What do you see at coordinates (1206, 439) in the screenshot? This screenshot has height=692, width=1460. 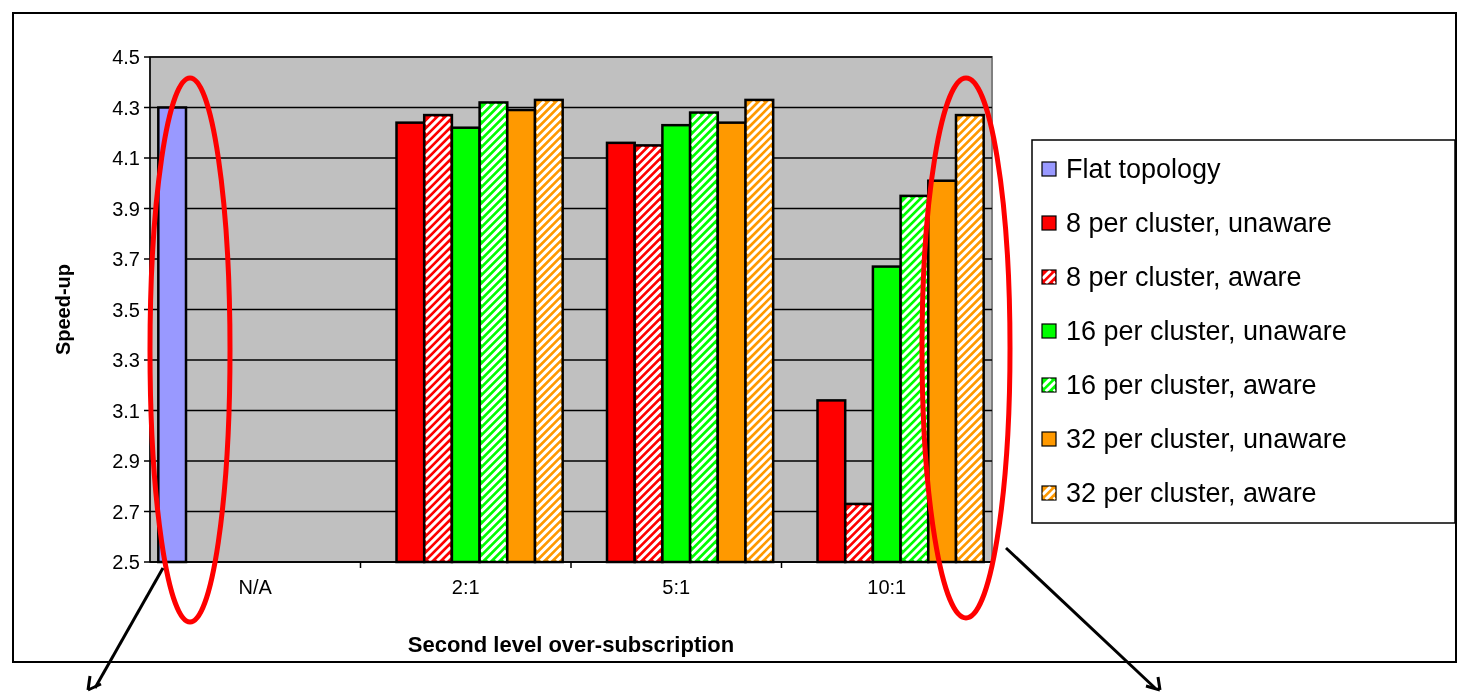 I see `legend-label: 32 per cluster, unaware` at bounding box center [1206, 439].